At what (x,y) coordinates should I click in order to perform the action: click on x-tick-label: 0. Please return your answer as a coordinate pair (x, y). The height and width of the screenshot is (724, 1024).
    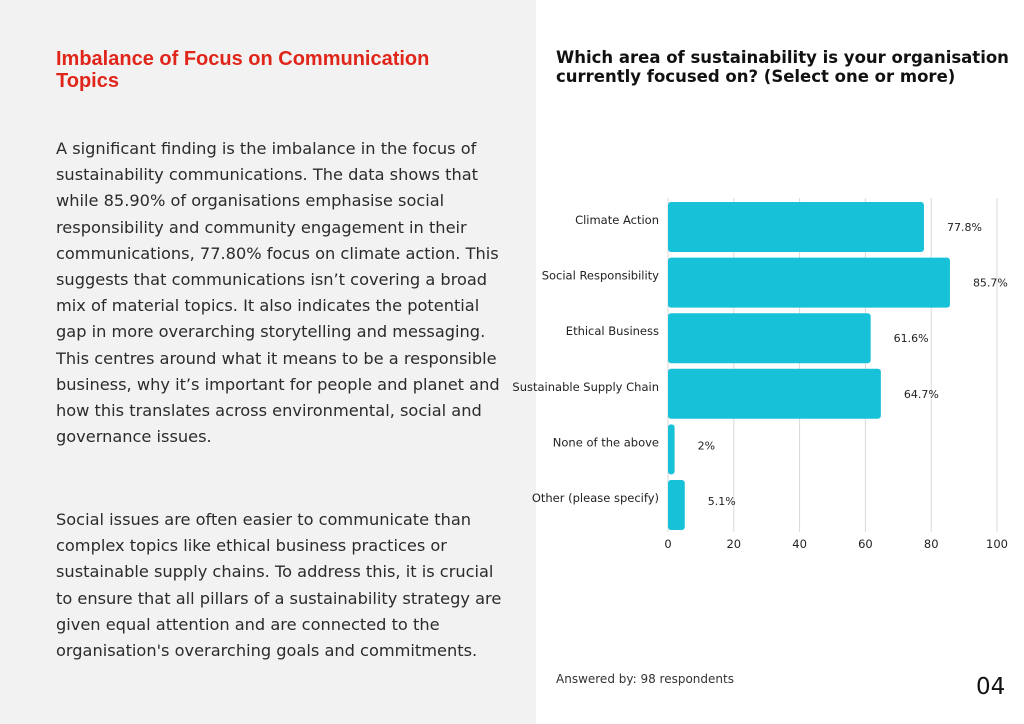
    Looking at the image, I should click on (667, 544).